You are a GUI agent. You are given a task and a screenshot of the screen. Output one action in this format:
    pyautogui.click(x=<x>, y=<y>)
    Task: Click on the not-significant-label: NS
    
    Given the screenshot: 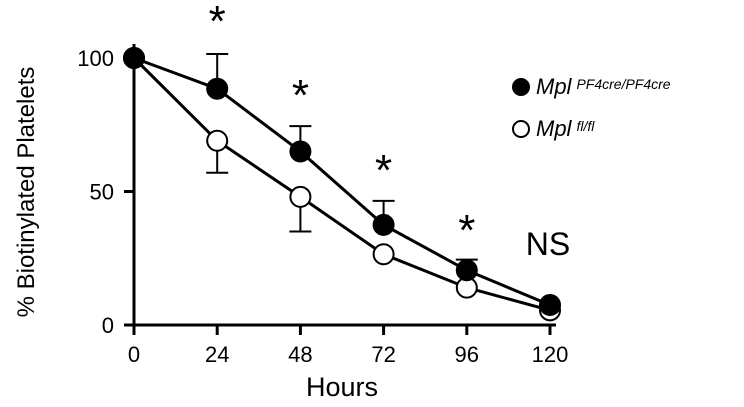 What is the action you would take?
    pyautogui.click(x=548, y=244)
    